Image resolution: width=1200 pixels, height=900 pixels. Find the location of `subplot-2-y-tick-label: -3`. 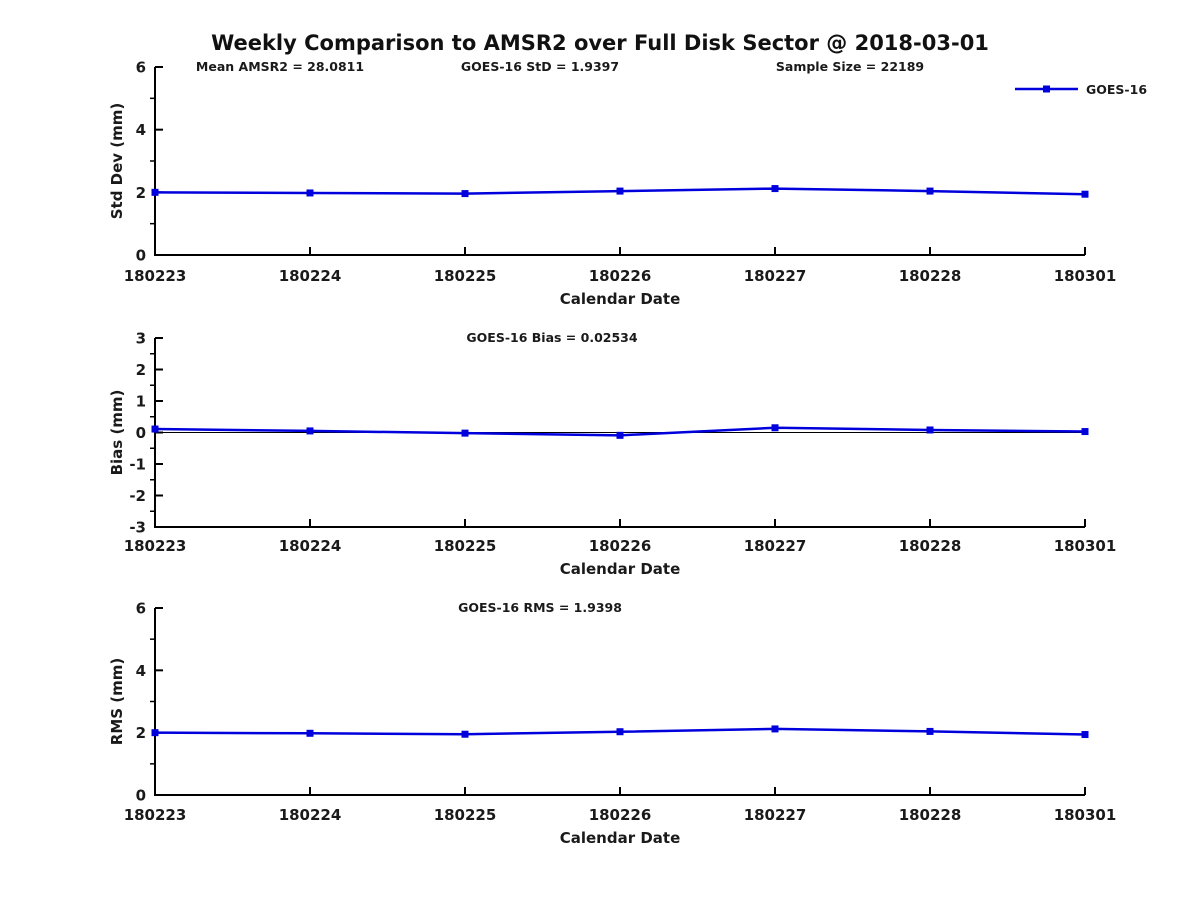

subplot-2-y-tick-label: -3 is located at coordinates (137, 528).